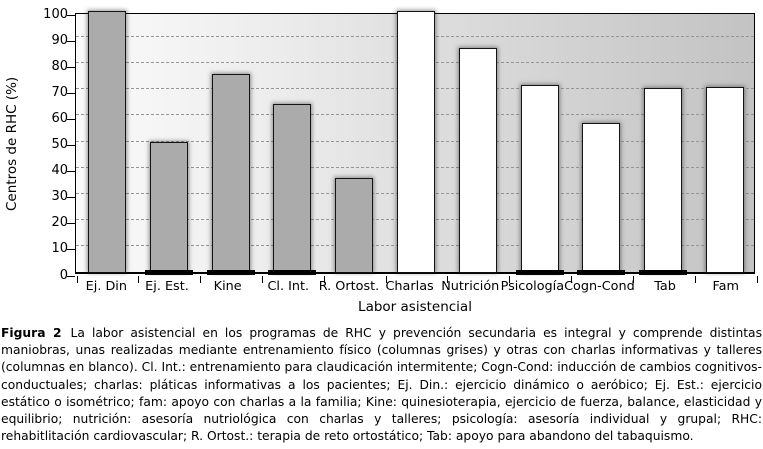  What do you see at coordinates (292, 272) in the screenshot?
I see `base-mark-cl-int` at bounding box center [292, 272].